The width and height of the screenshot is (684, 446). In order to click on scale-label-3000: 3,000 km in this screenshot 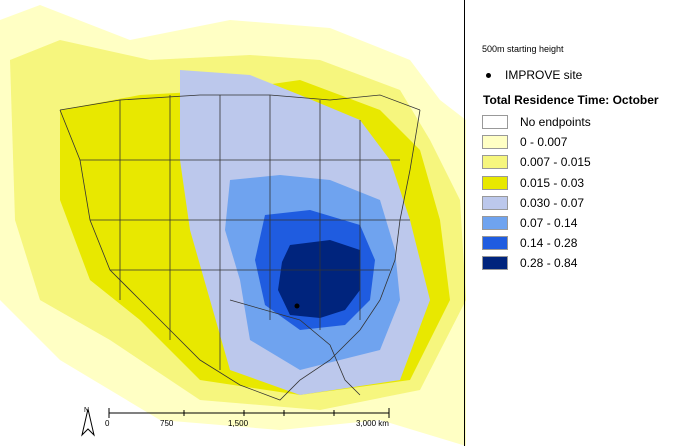, I will do `click(372, 423)`.